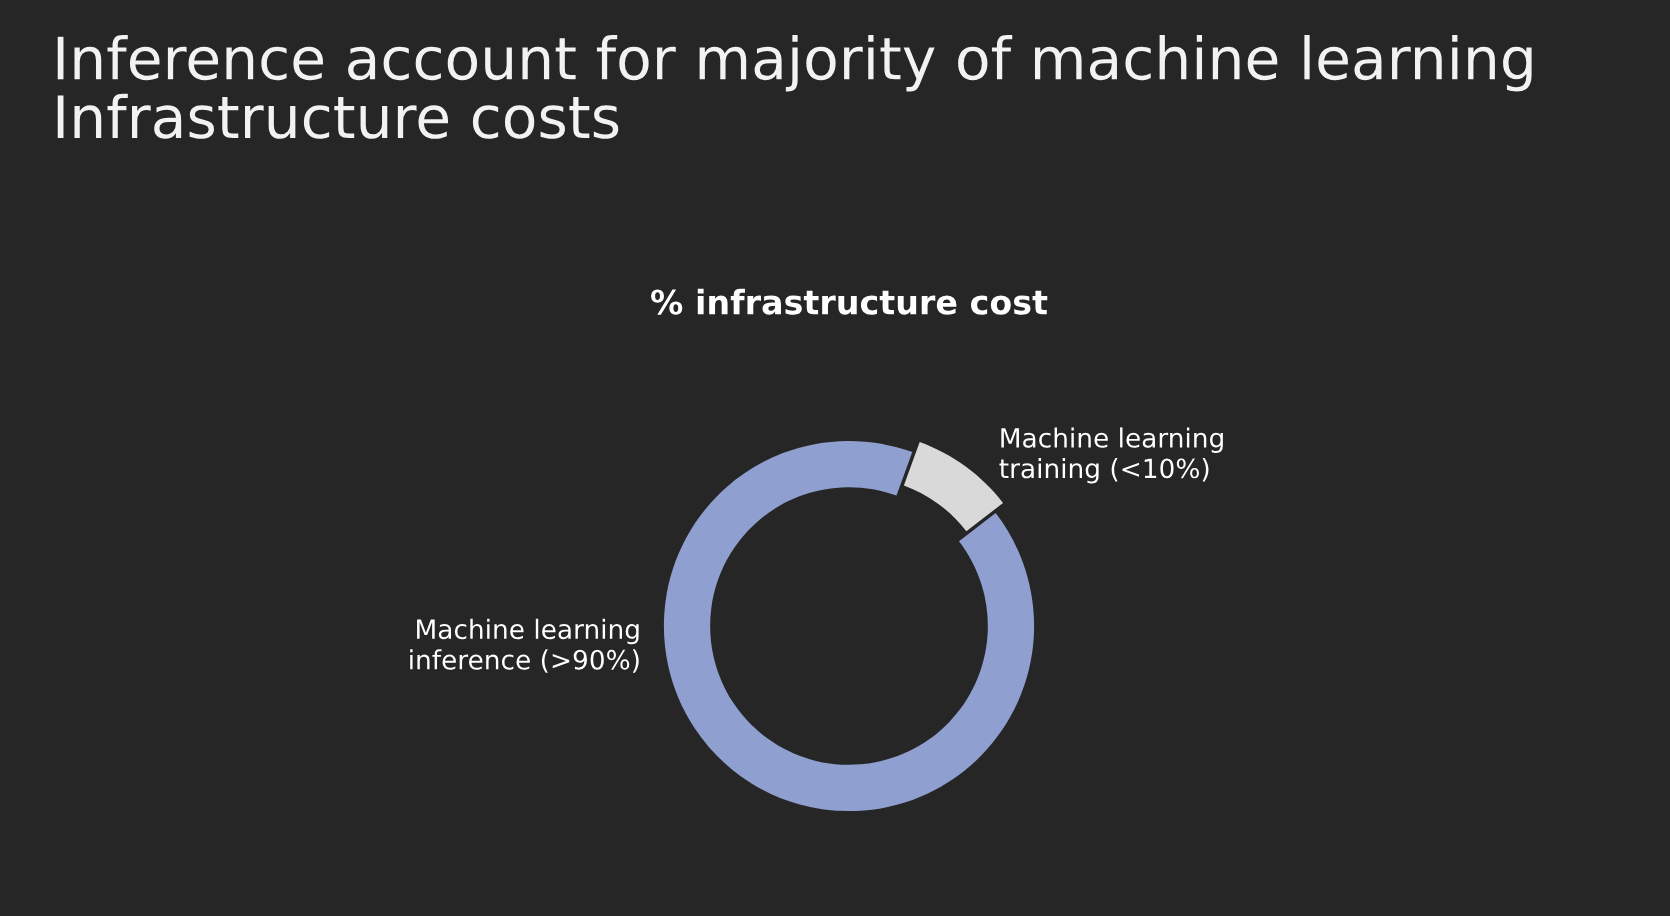 The image size is (1670, 916). I want to click on chart-title: Inference account for majority of machine learning Infrastructure costs, so click(794, 87).